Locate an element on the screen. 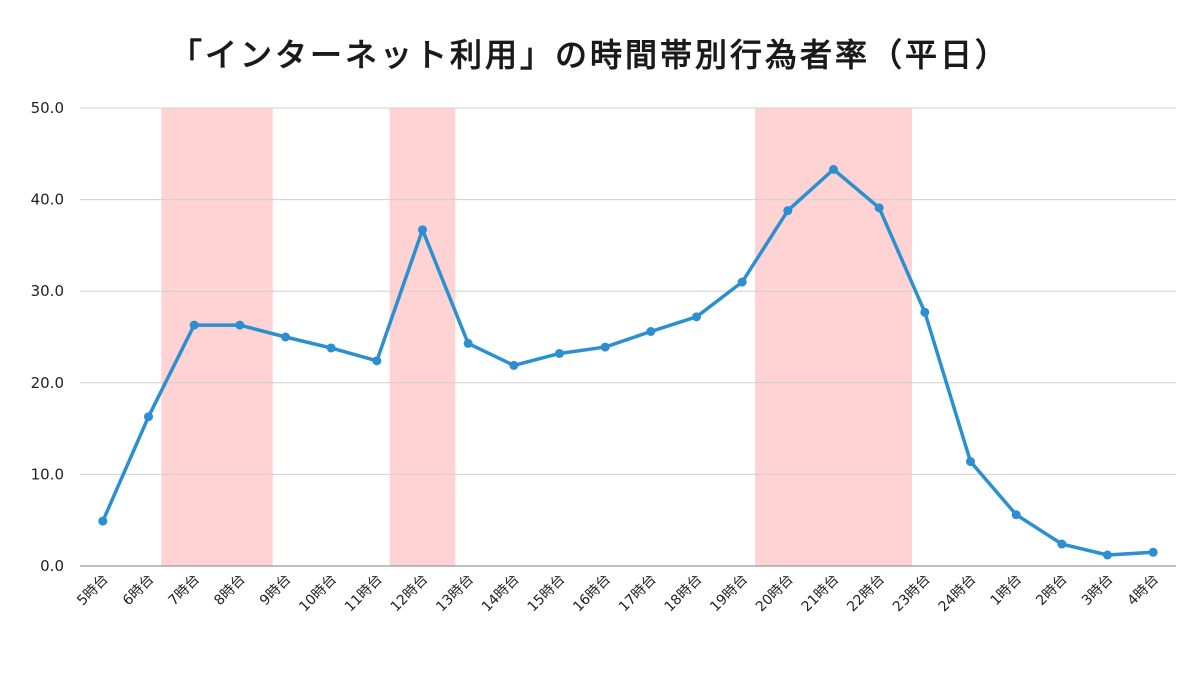 This screenshot has height=675, width=1200. y-tick-label: 10.0 is located at coordinates (47, 474).